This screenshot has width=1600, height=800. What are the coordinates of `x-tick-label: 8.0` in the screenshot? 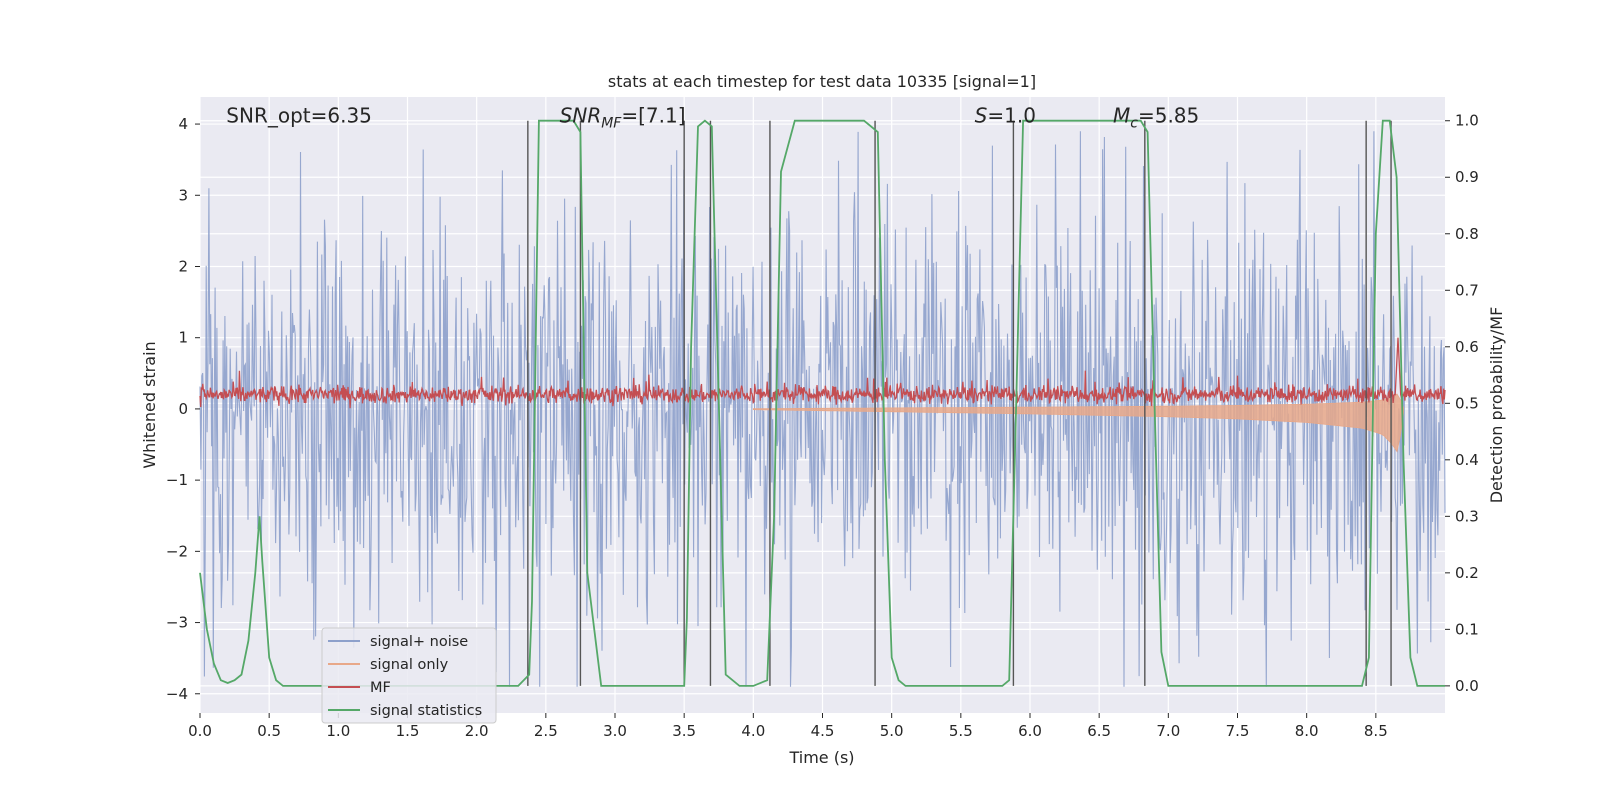 It's located at (1307, 731).